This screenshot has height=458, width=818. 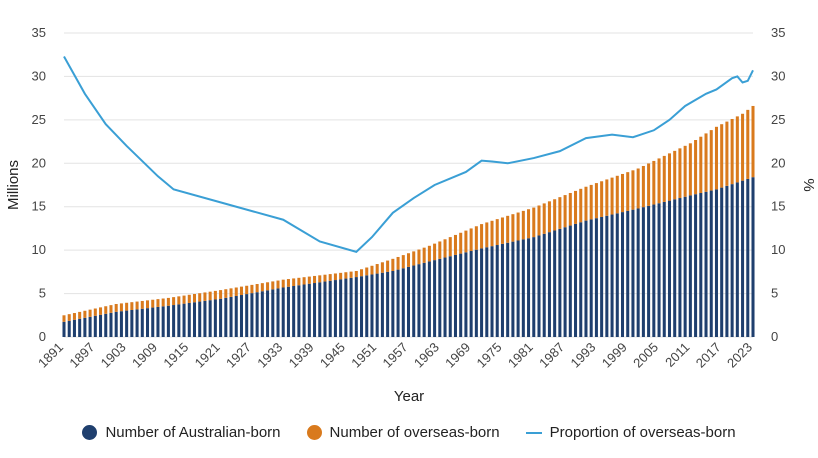 I want to click on y-right-tick-label: 0, so click(x=774, y=336).